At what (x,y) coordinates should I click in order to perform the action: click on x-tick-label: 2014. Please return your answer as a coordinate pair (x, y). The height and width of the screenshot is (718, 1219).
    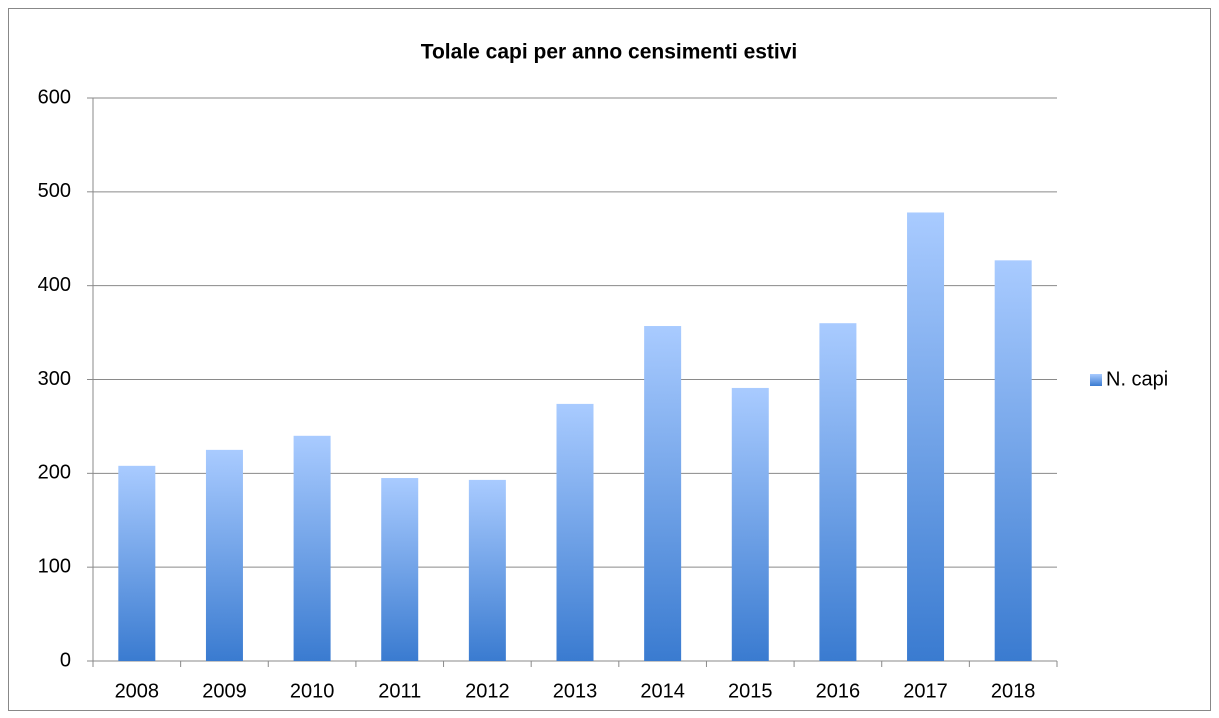
    Looking at the image, I should click on (662, 691).